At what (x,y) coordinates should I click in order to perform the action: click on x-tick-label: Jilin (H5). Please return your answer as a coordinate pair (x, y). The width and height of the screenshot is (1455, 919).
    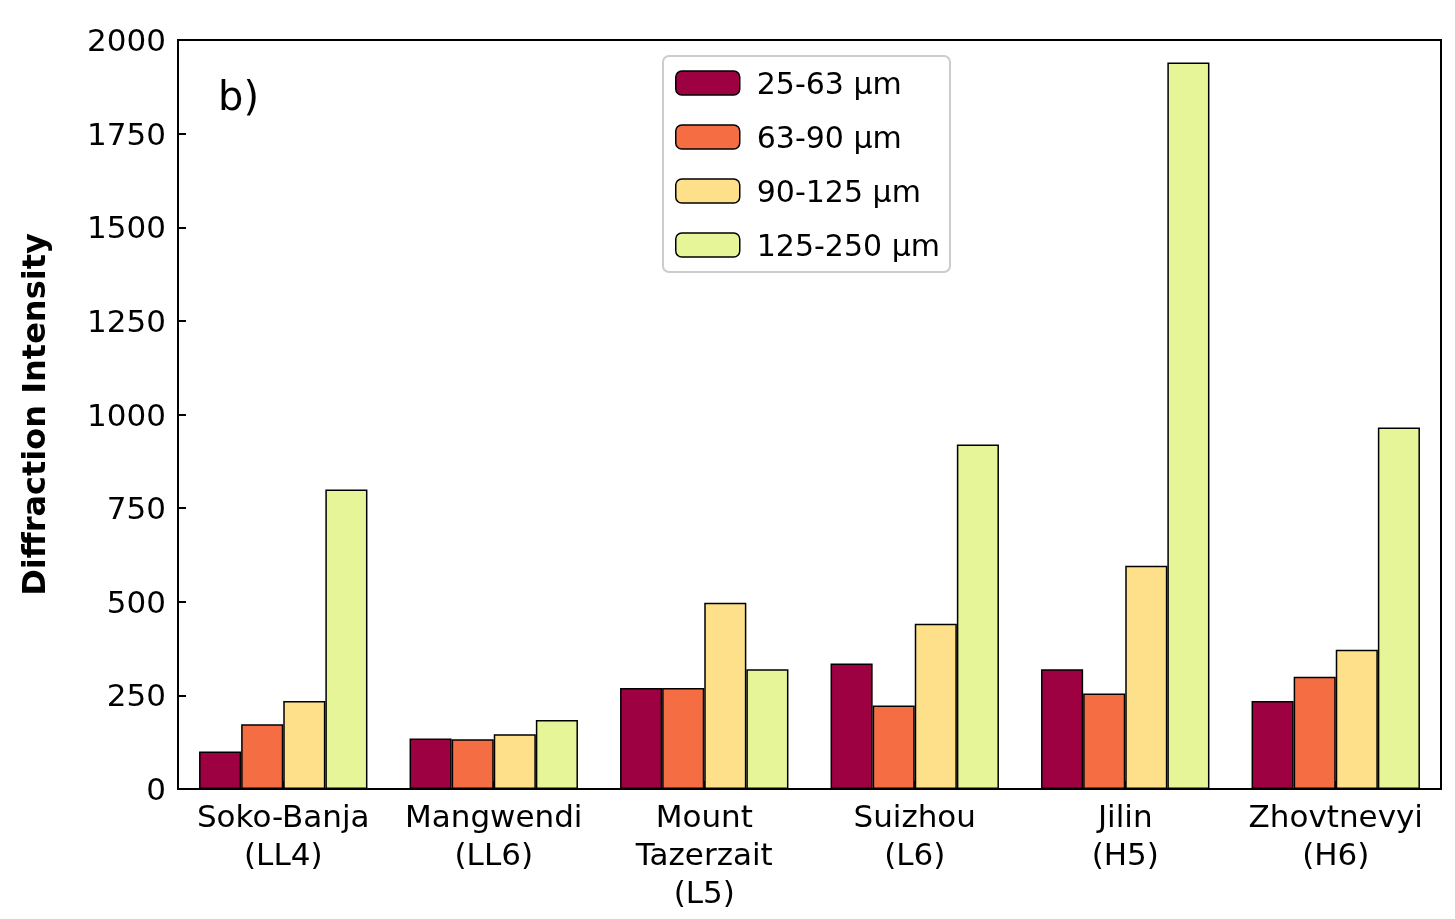
    Looking at the image, I should click on (1125, 835).